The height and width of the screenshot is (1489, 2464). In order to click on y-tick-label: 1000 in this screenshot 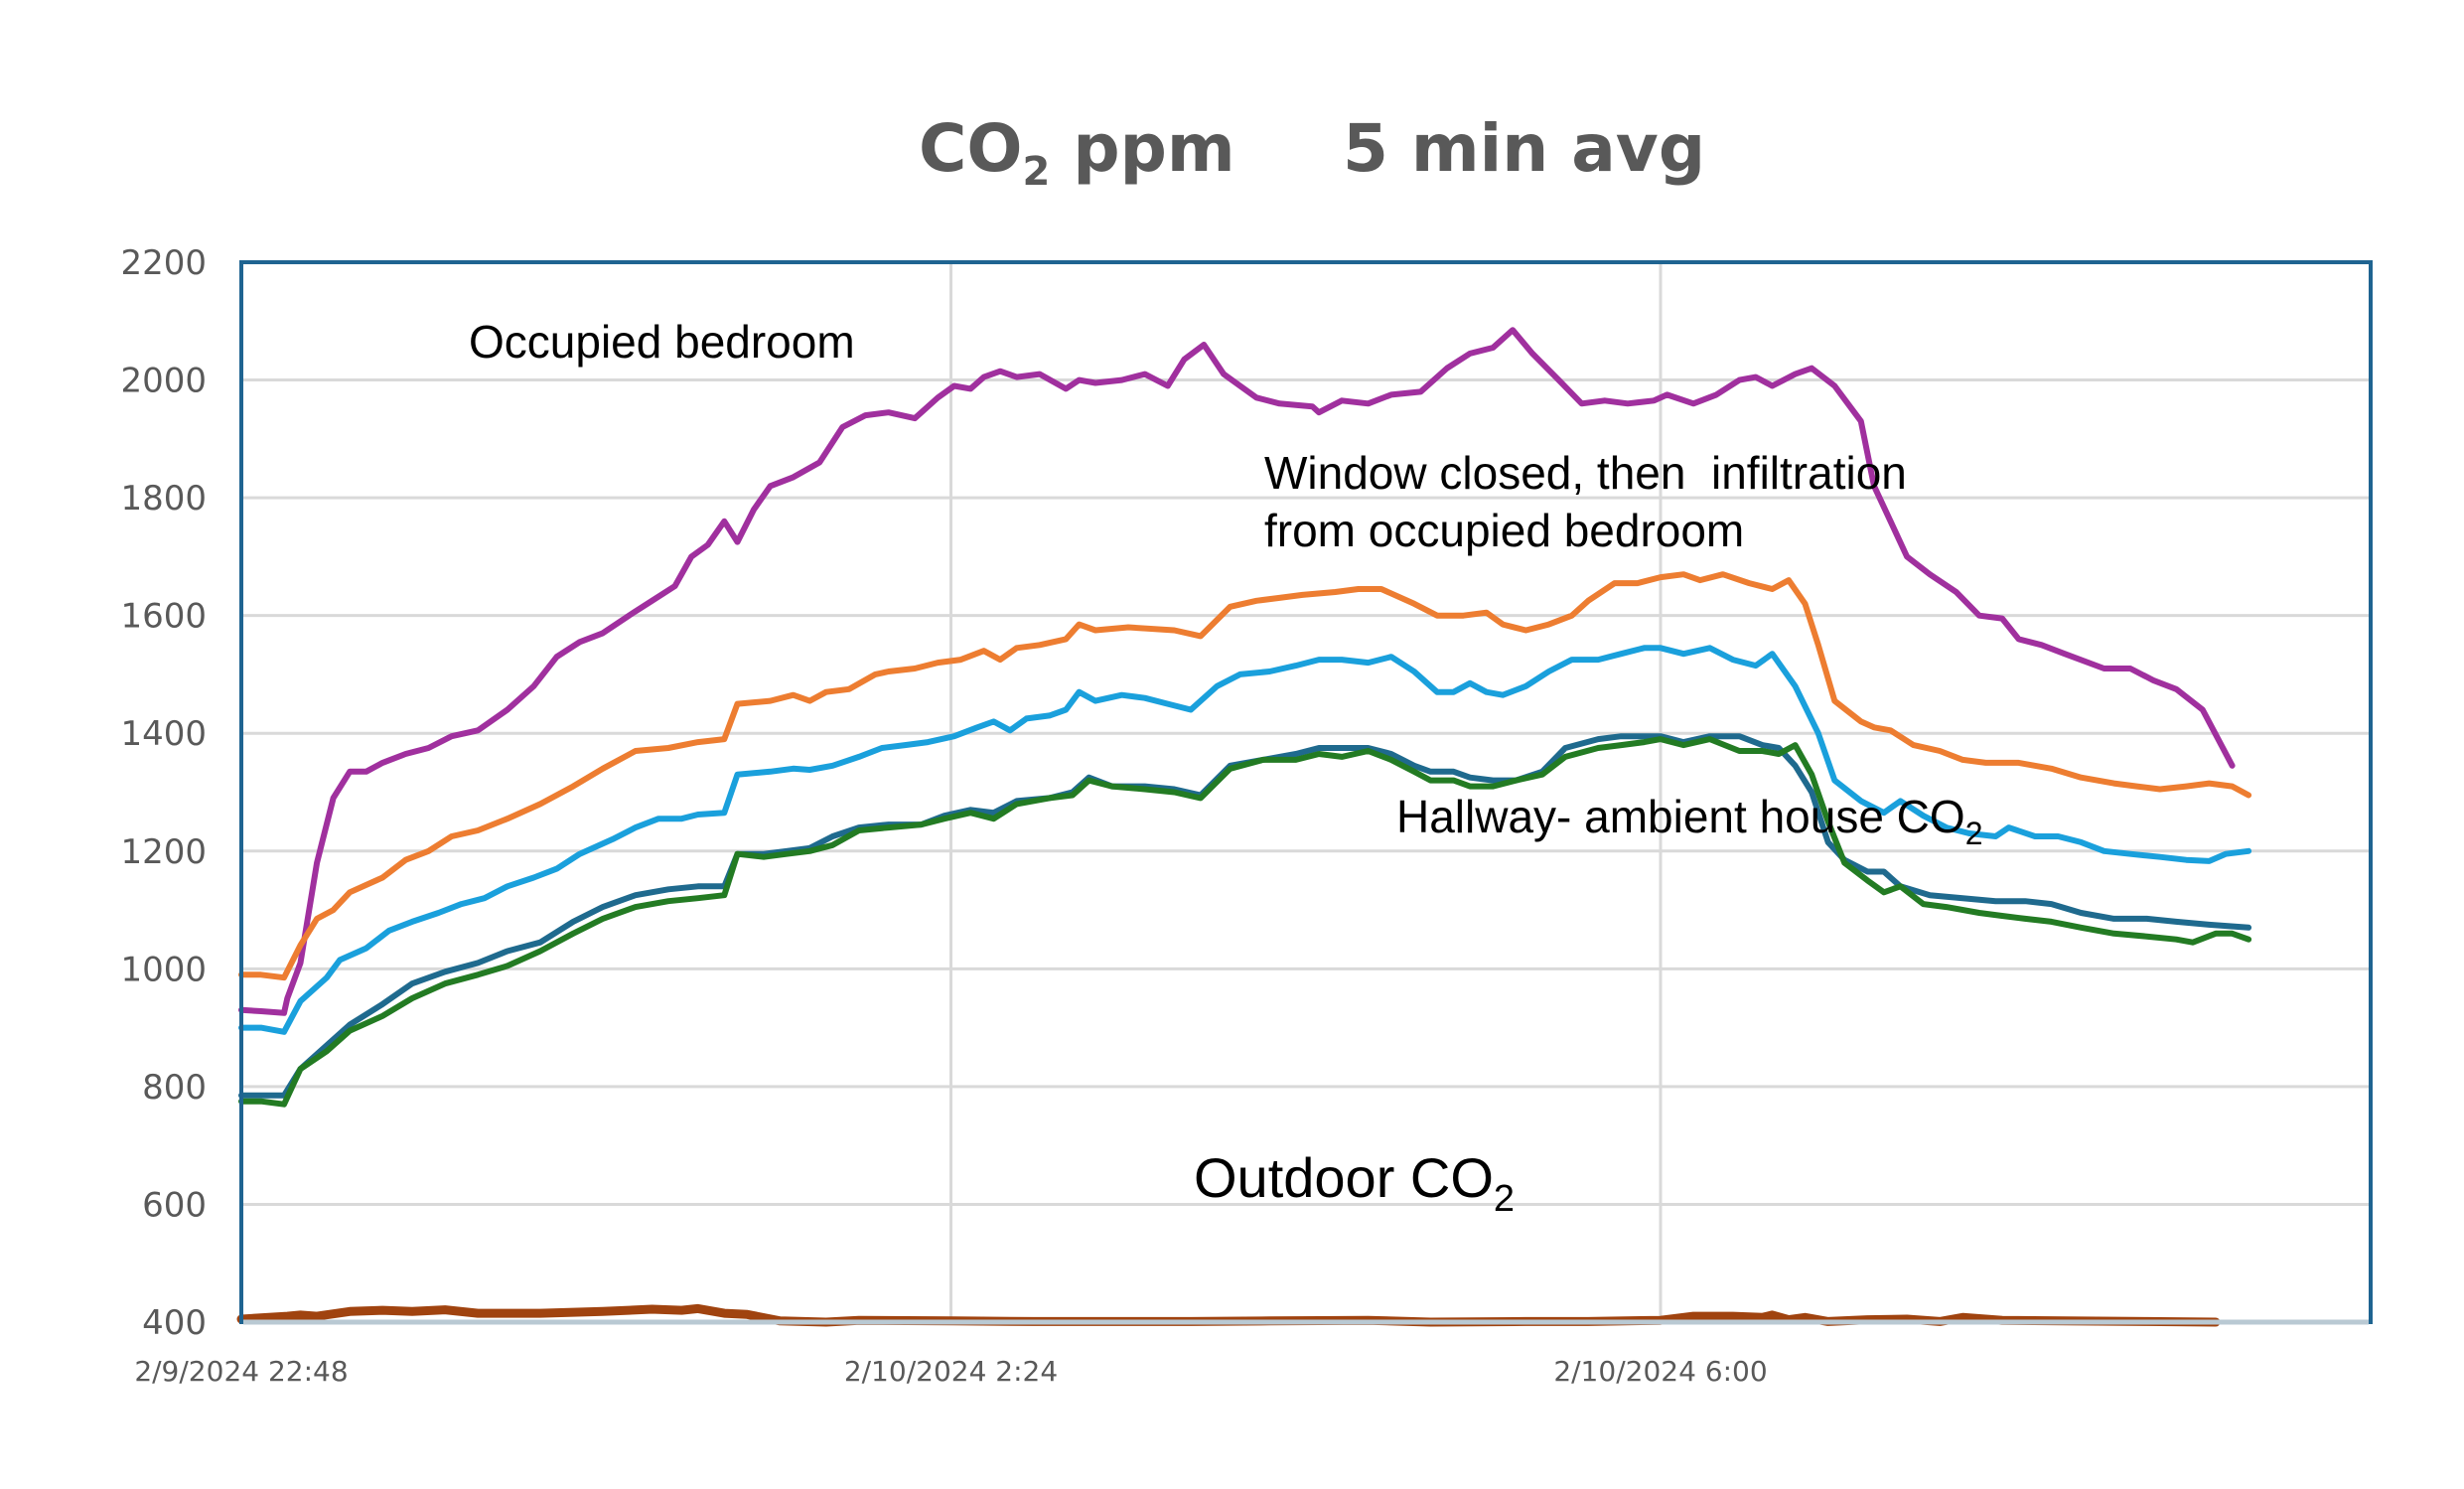, I will do `click(163, 969)`.